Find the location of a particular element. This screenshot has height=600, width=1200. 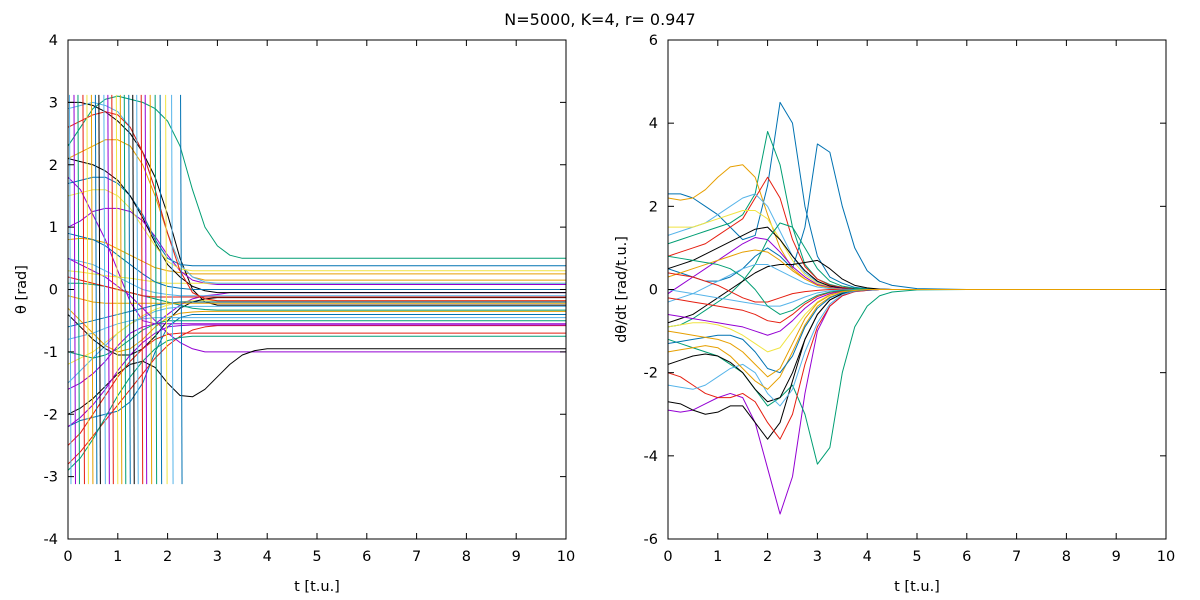

dtheta-x-tick-label: 9 is located at coordinates (1116, 557).